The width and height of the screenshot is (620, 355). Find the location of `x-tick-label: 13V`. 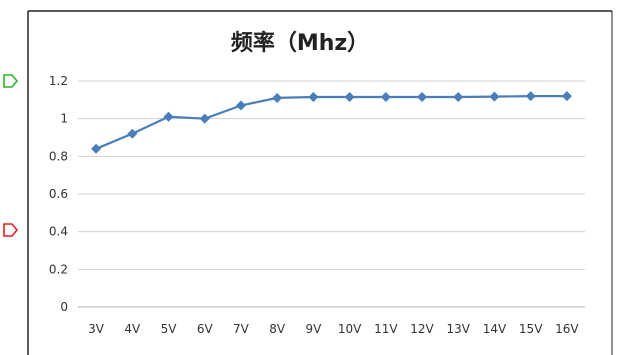

x-tick-label: 13V is located at coordinates (459, 329).